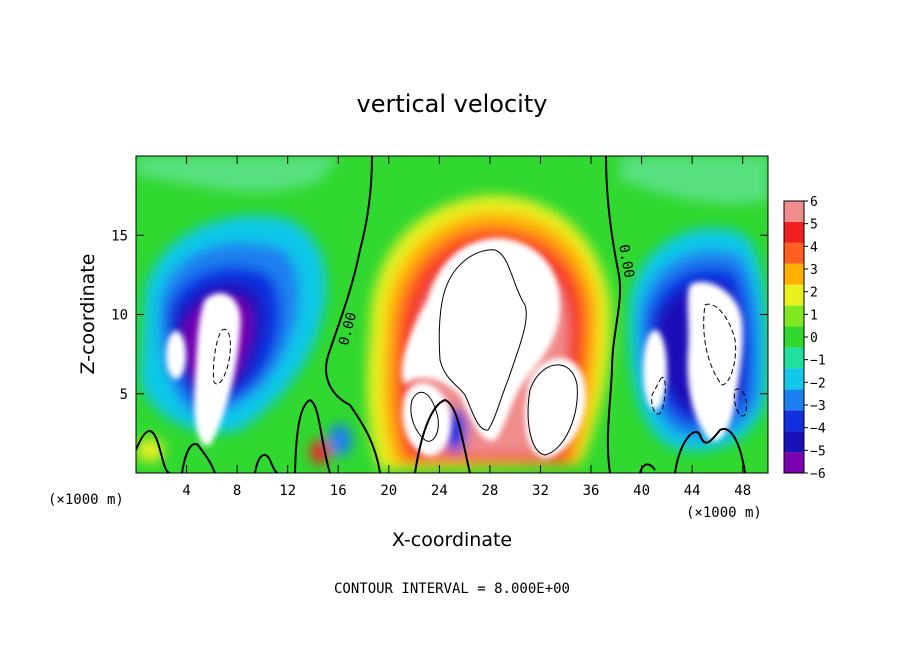  Describe the element at coordinates (119, 316) in the screenshot. I see `y-tick-label: 10` at that location.